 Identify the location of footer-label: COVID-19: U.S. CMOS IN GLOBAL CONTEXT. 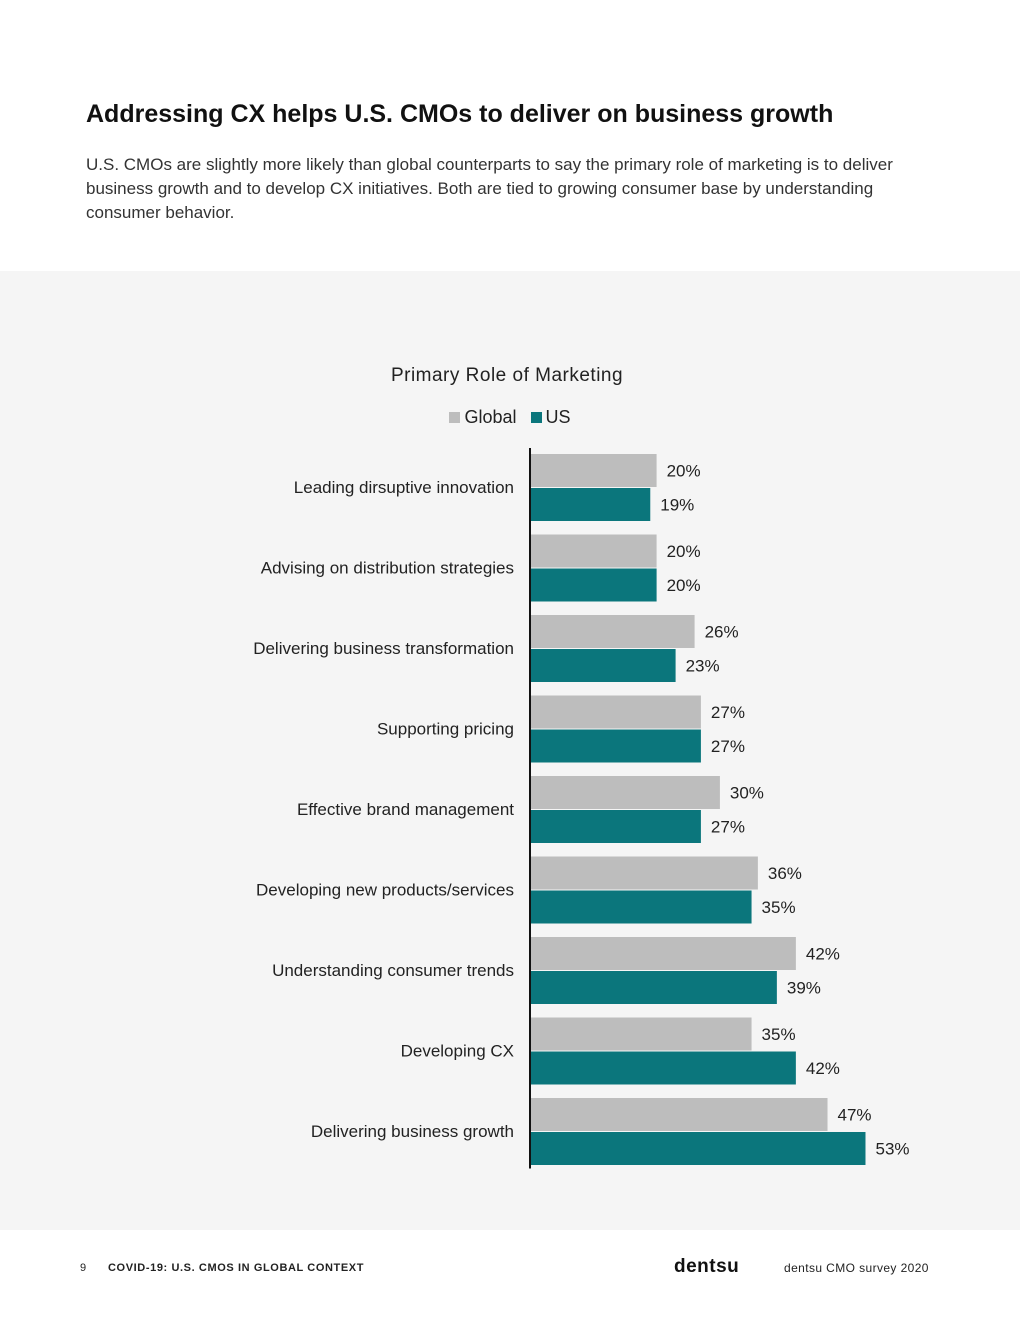
(236, 1268).